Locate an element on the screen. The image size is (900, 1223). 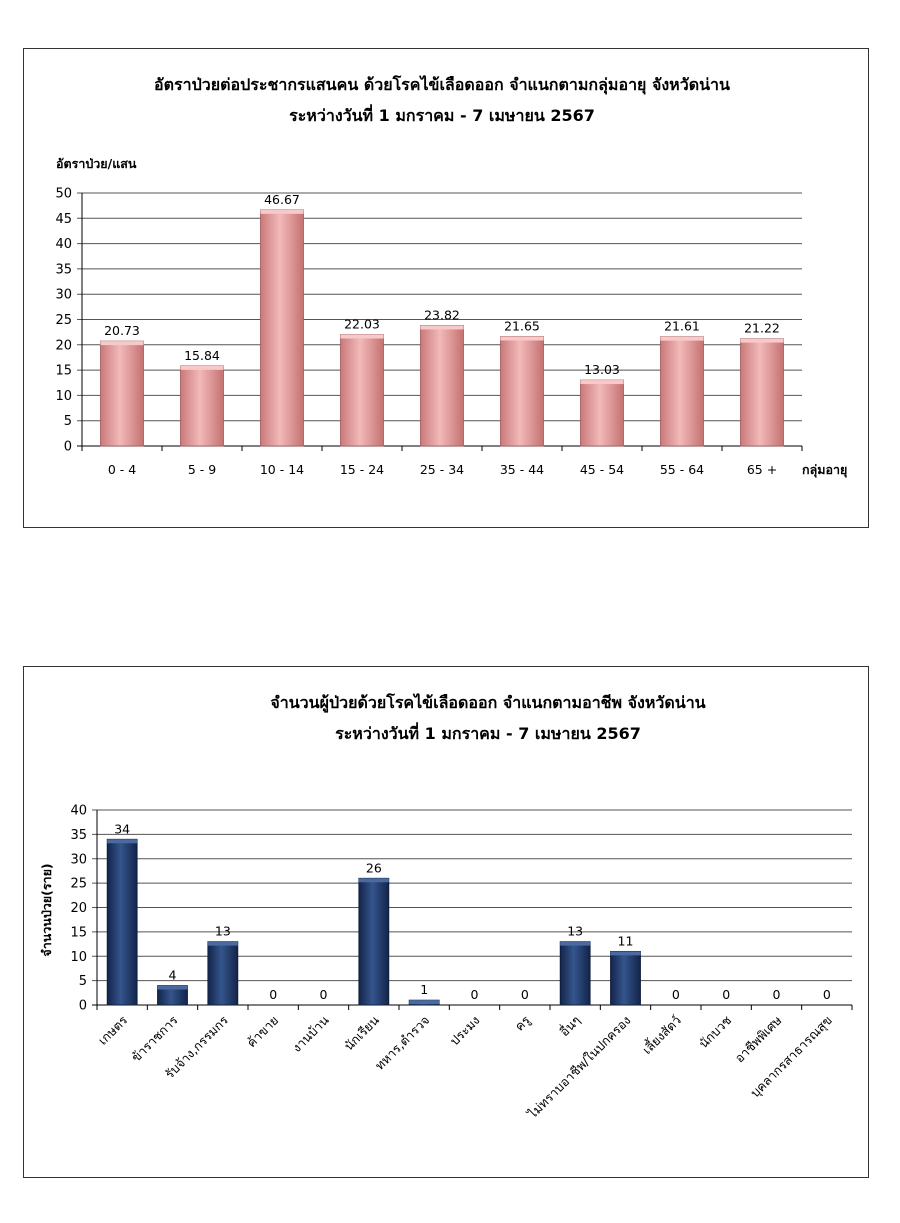
x-tick-label: นักเรียน is located at coordinates (361, 1032).